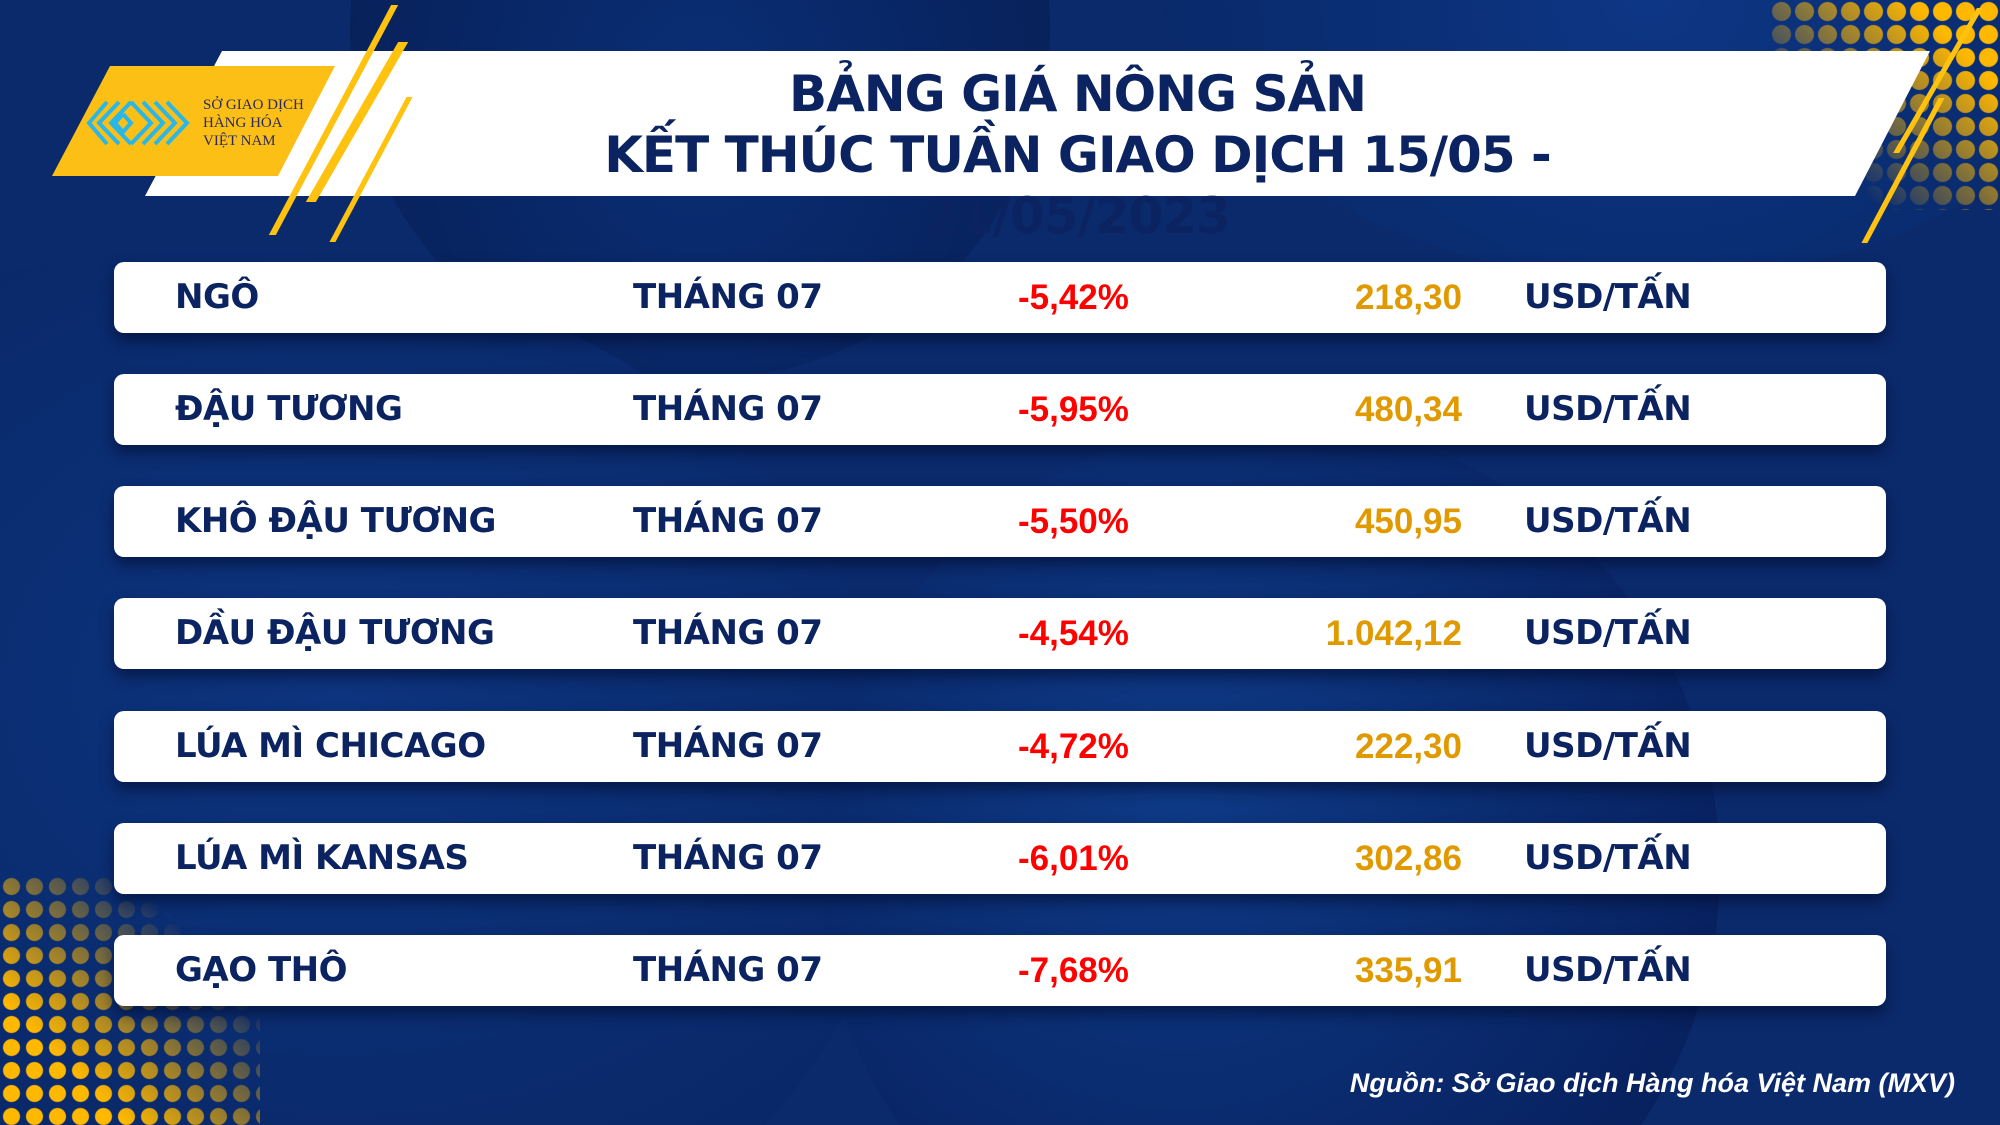 Image resolution: width=2000 pixels, height=1125 pixels. I want to click on logo-line: SỞ GIAO DỊCH, so click(253, 105).